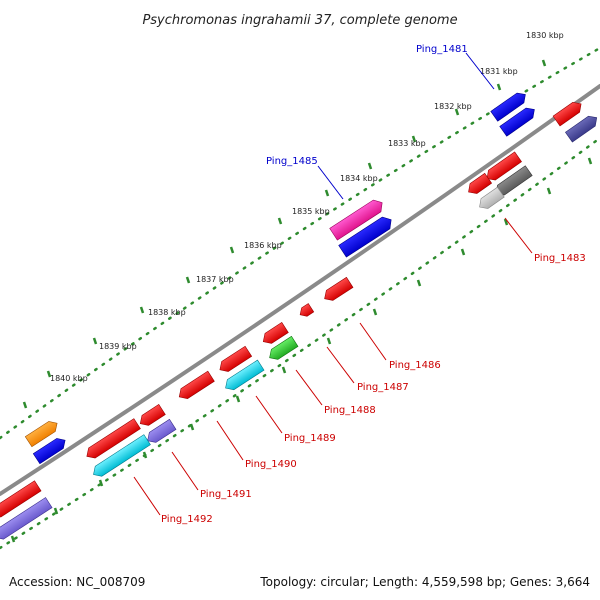 The image size is (600, 600). What do you see at coordinates (167, 312) in the screenshot?
I see `tick-label-1838: 1838 kbp` at bounding box center [167, 312].